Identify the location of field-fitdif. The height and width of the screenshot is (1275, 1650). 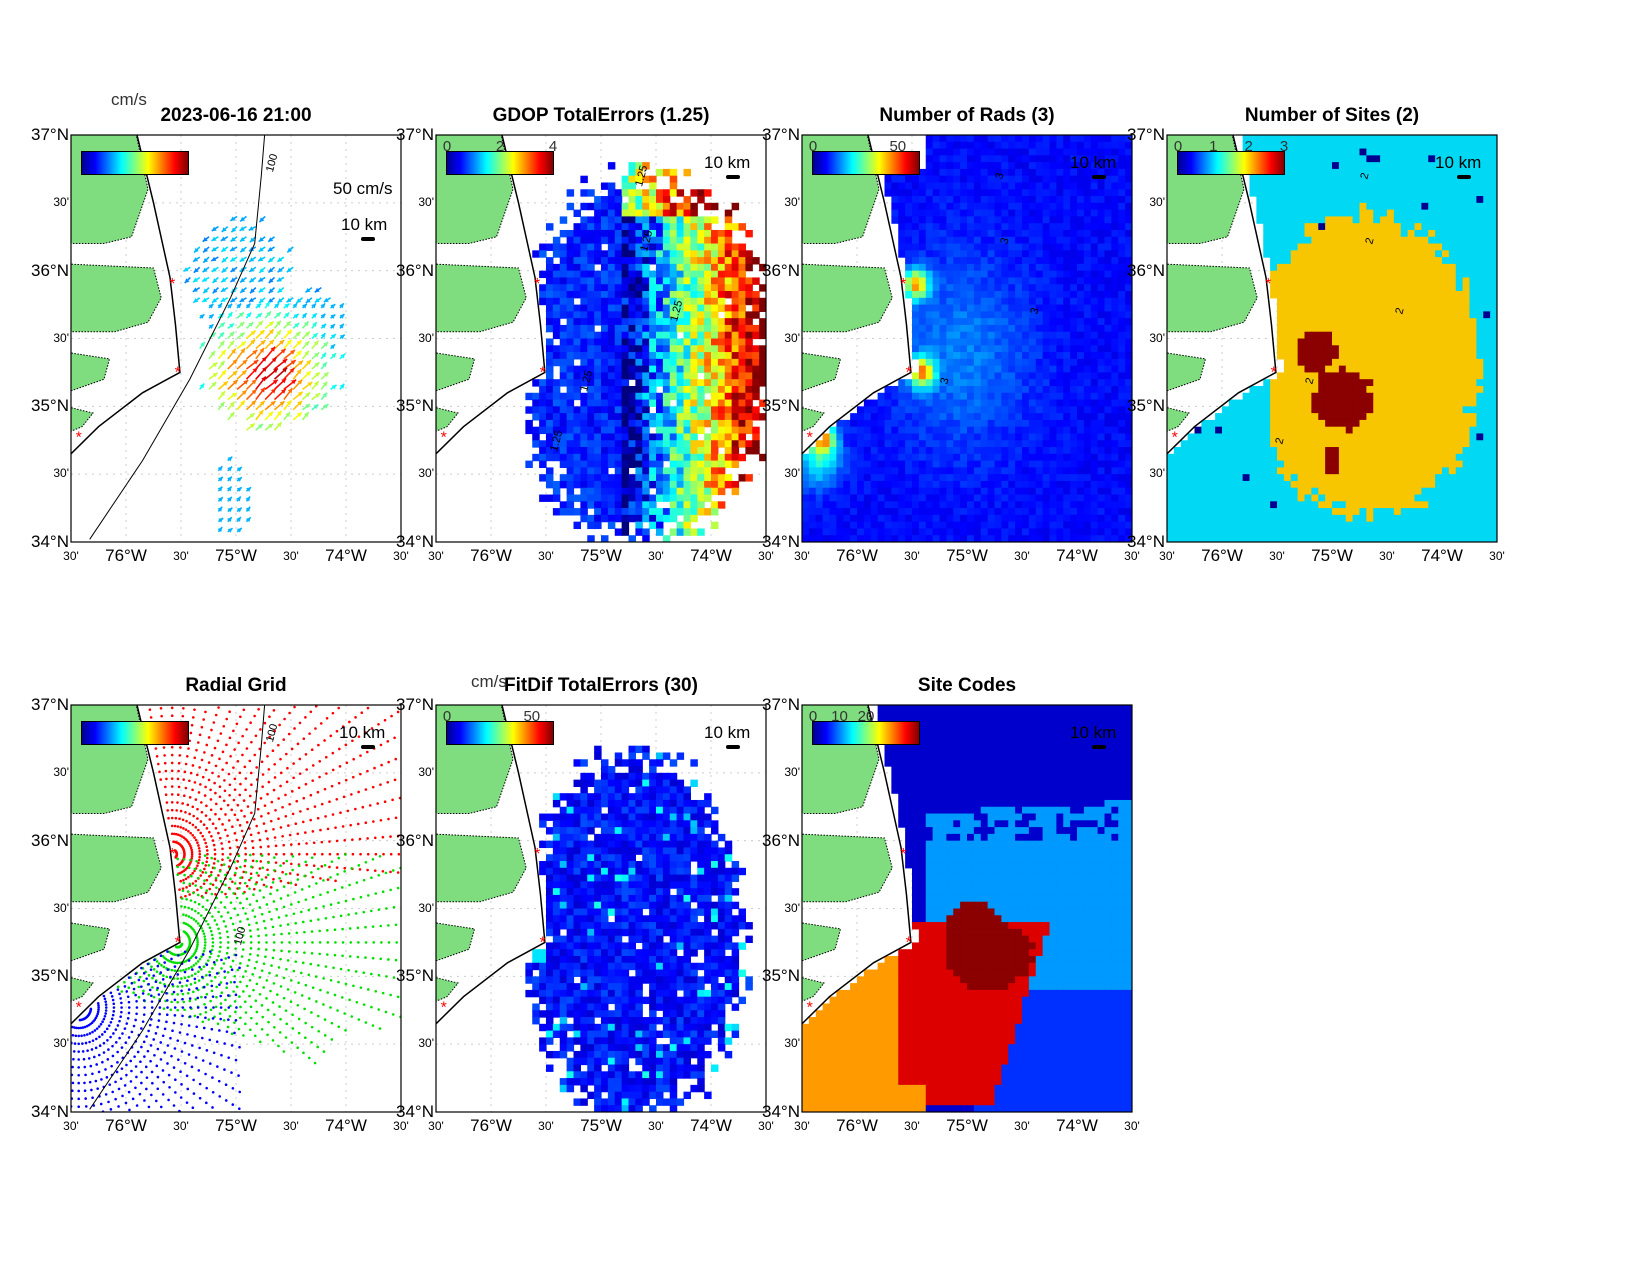
(639, 928).